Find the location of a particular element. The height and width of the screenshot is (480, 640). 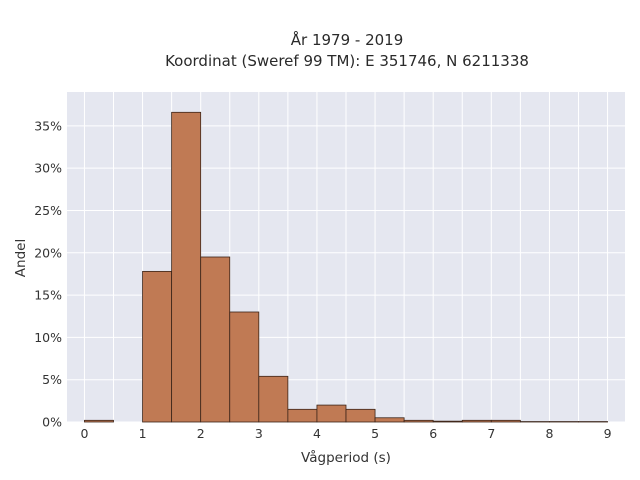

x-tick-label: 8 is located at coordinates (549, 433).